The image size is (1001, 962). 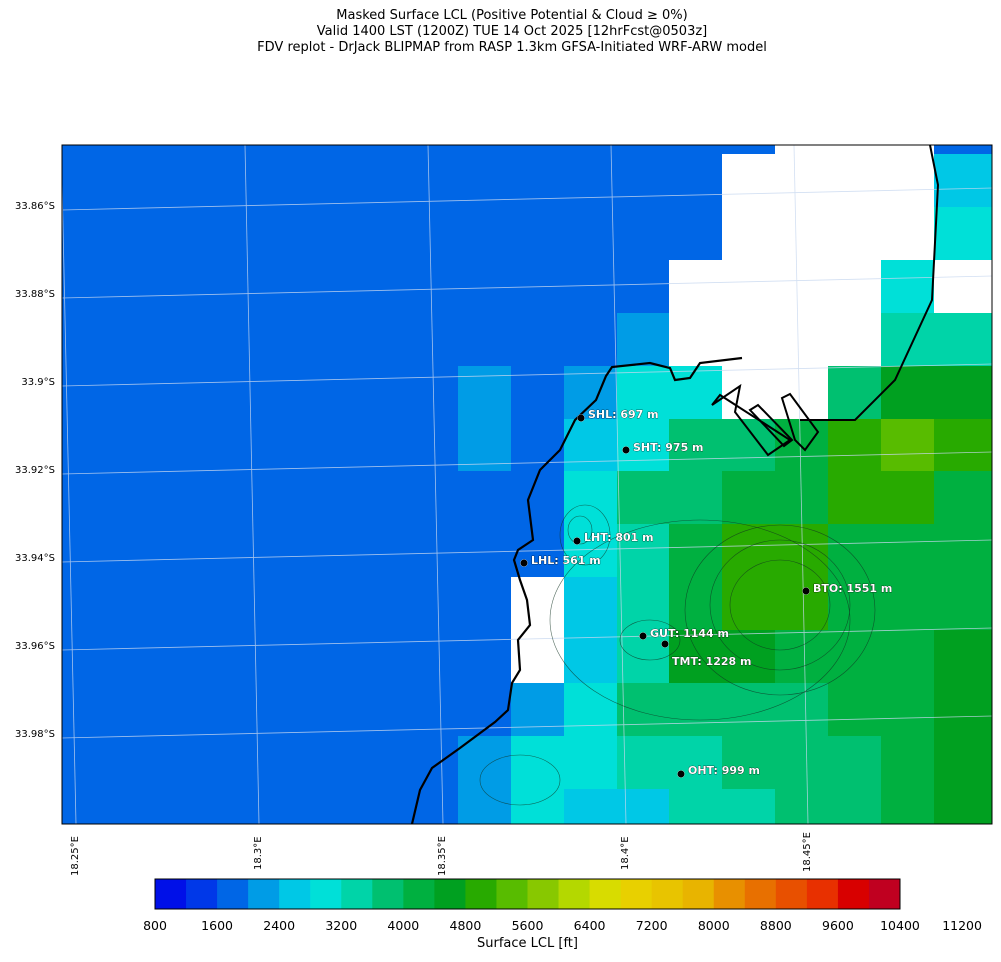 What do you see at coordinates (217, 925) in the screenshot?
I see `colorbar-tick-label: 1600` at bounding box center [217, 925].